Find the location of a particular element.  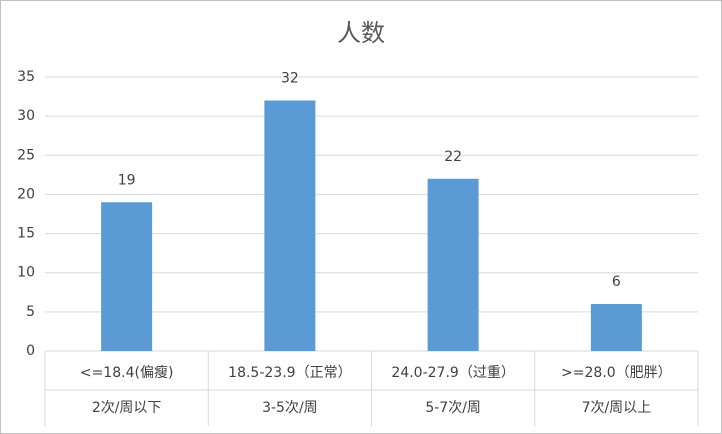

x-tick-label: <=18.4(偏瘦) is located at coordinates (127, 372).